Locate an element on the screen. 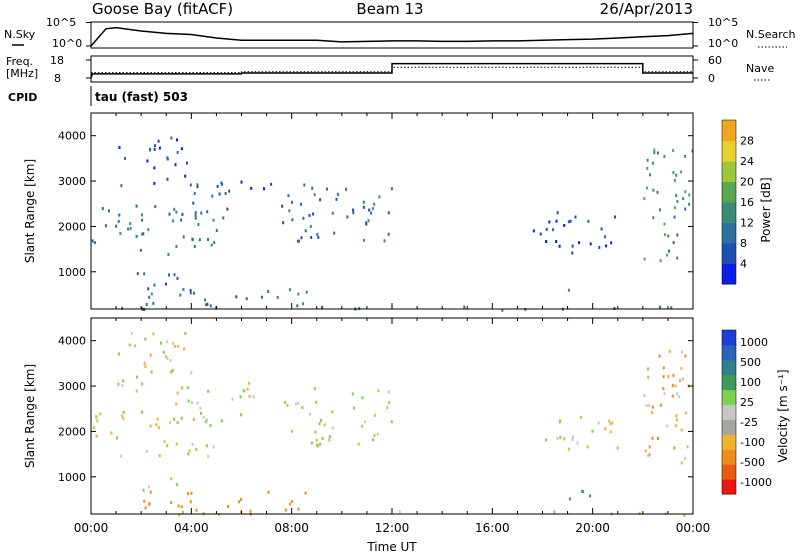  frequency-panel: Freq. [MHz] 18 8 60 0 Nave is located at coordinates (390, 69).